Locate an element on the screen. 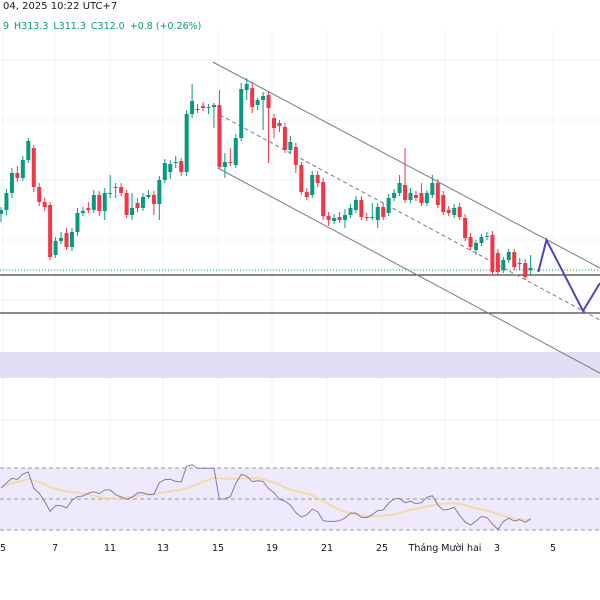 This screenshot has width=600, height=600. time-label: 5 is located at coordinates (3, 548).